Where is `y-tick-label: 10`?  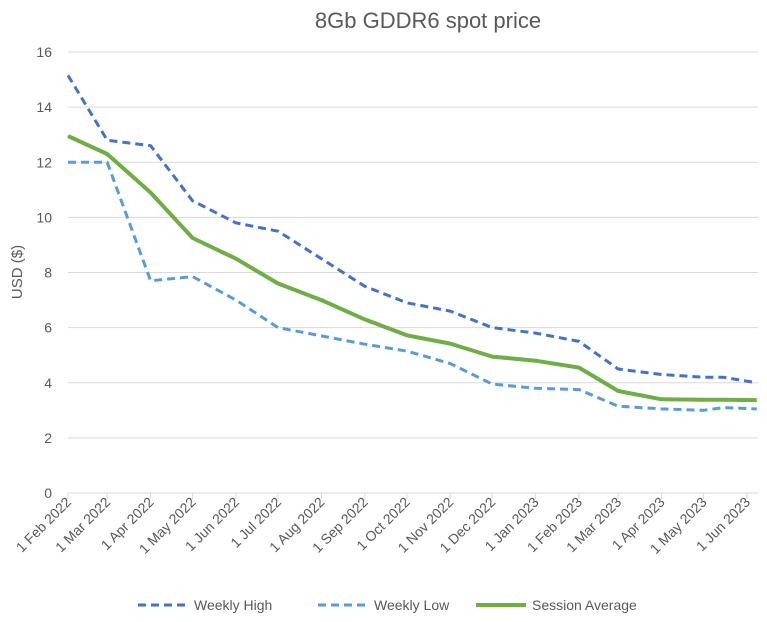
y-tick-label: 10 is located at coordinates (44, 217).